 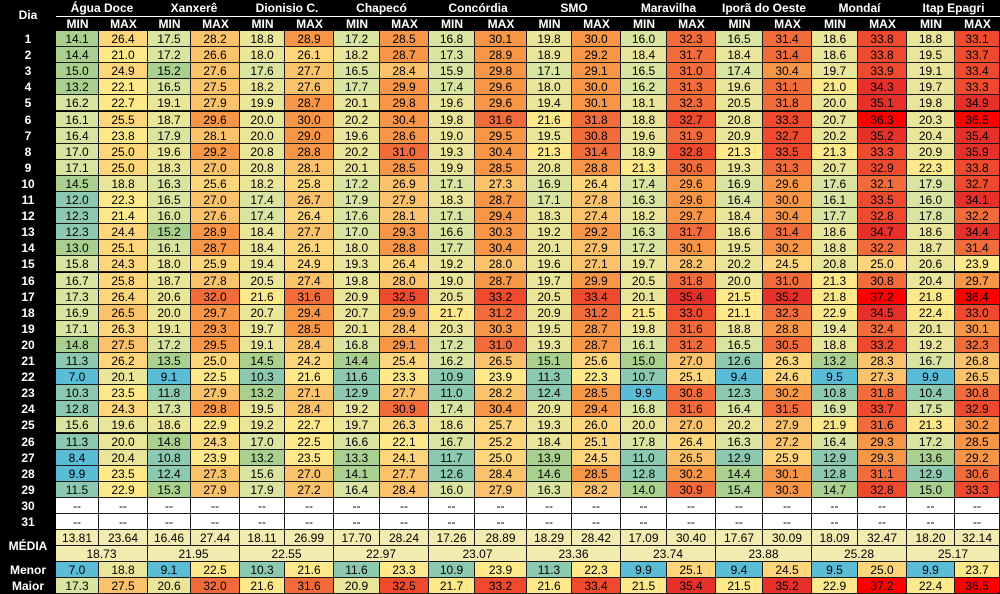 What do you see at coordinates (835, 55) in the screenshot?
I see `data-cell: 18.6` at bounding box center [835, 55].